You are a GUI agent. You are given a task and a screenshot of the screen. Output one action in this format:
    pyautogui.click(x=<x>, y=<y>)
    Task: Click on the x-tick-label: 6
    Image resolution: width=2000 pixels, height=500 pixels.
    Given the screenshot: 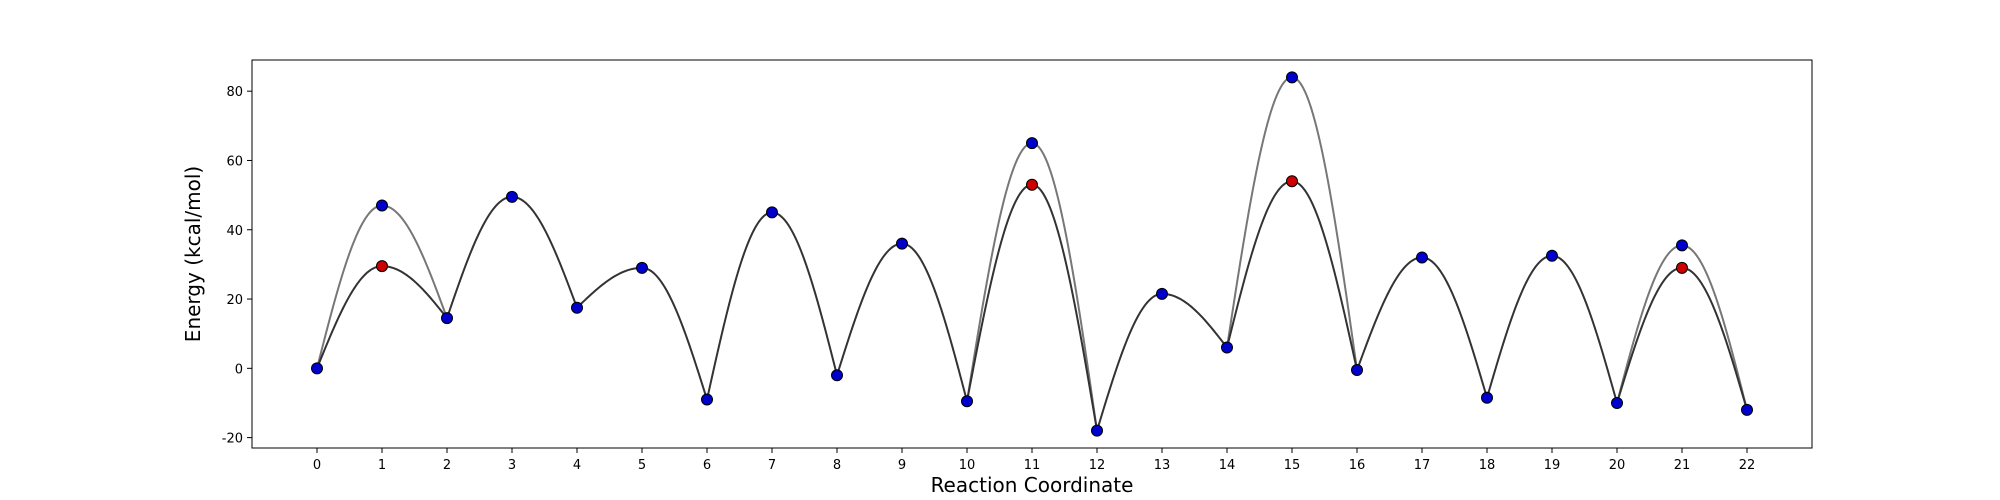 What is the action you would take?
    pyautogui.click(x=707, y=465)
    